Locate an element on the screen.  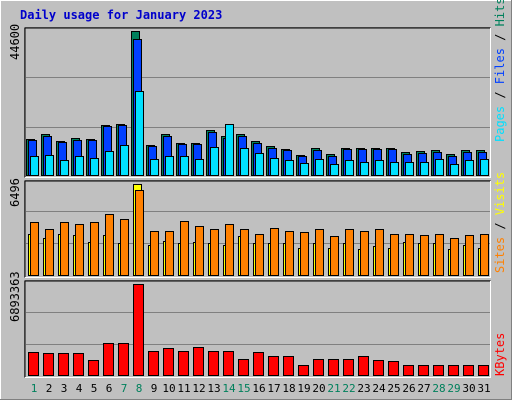
x-label-day-20: 20 is located at coordinates (318, 388).